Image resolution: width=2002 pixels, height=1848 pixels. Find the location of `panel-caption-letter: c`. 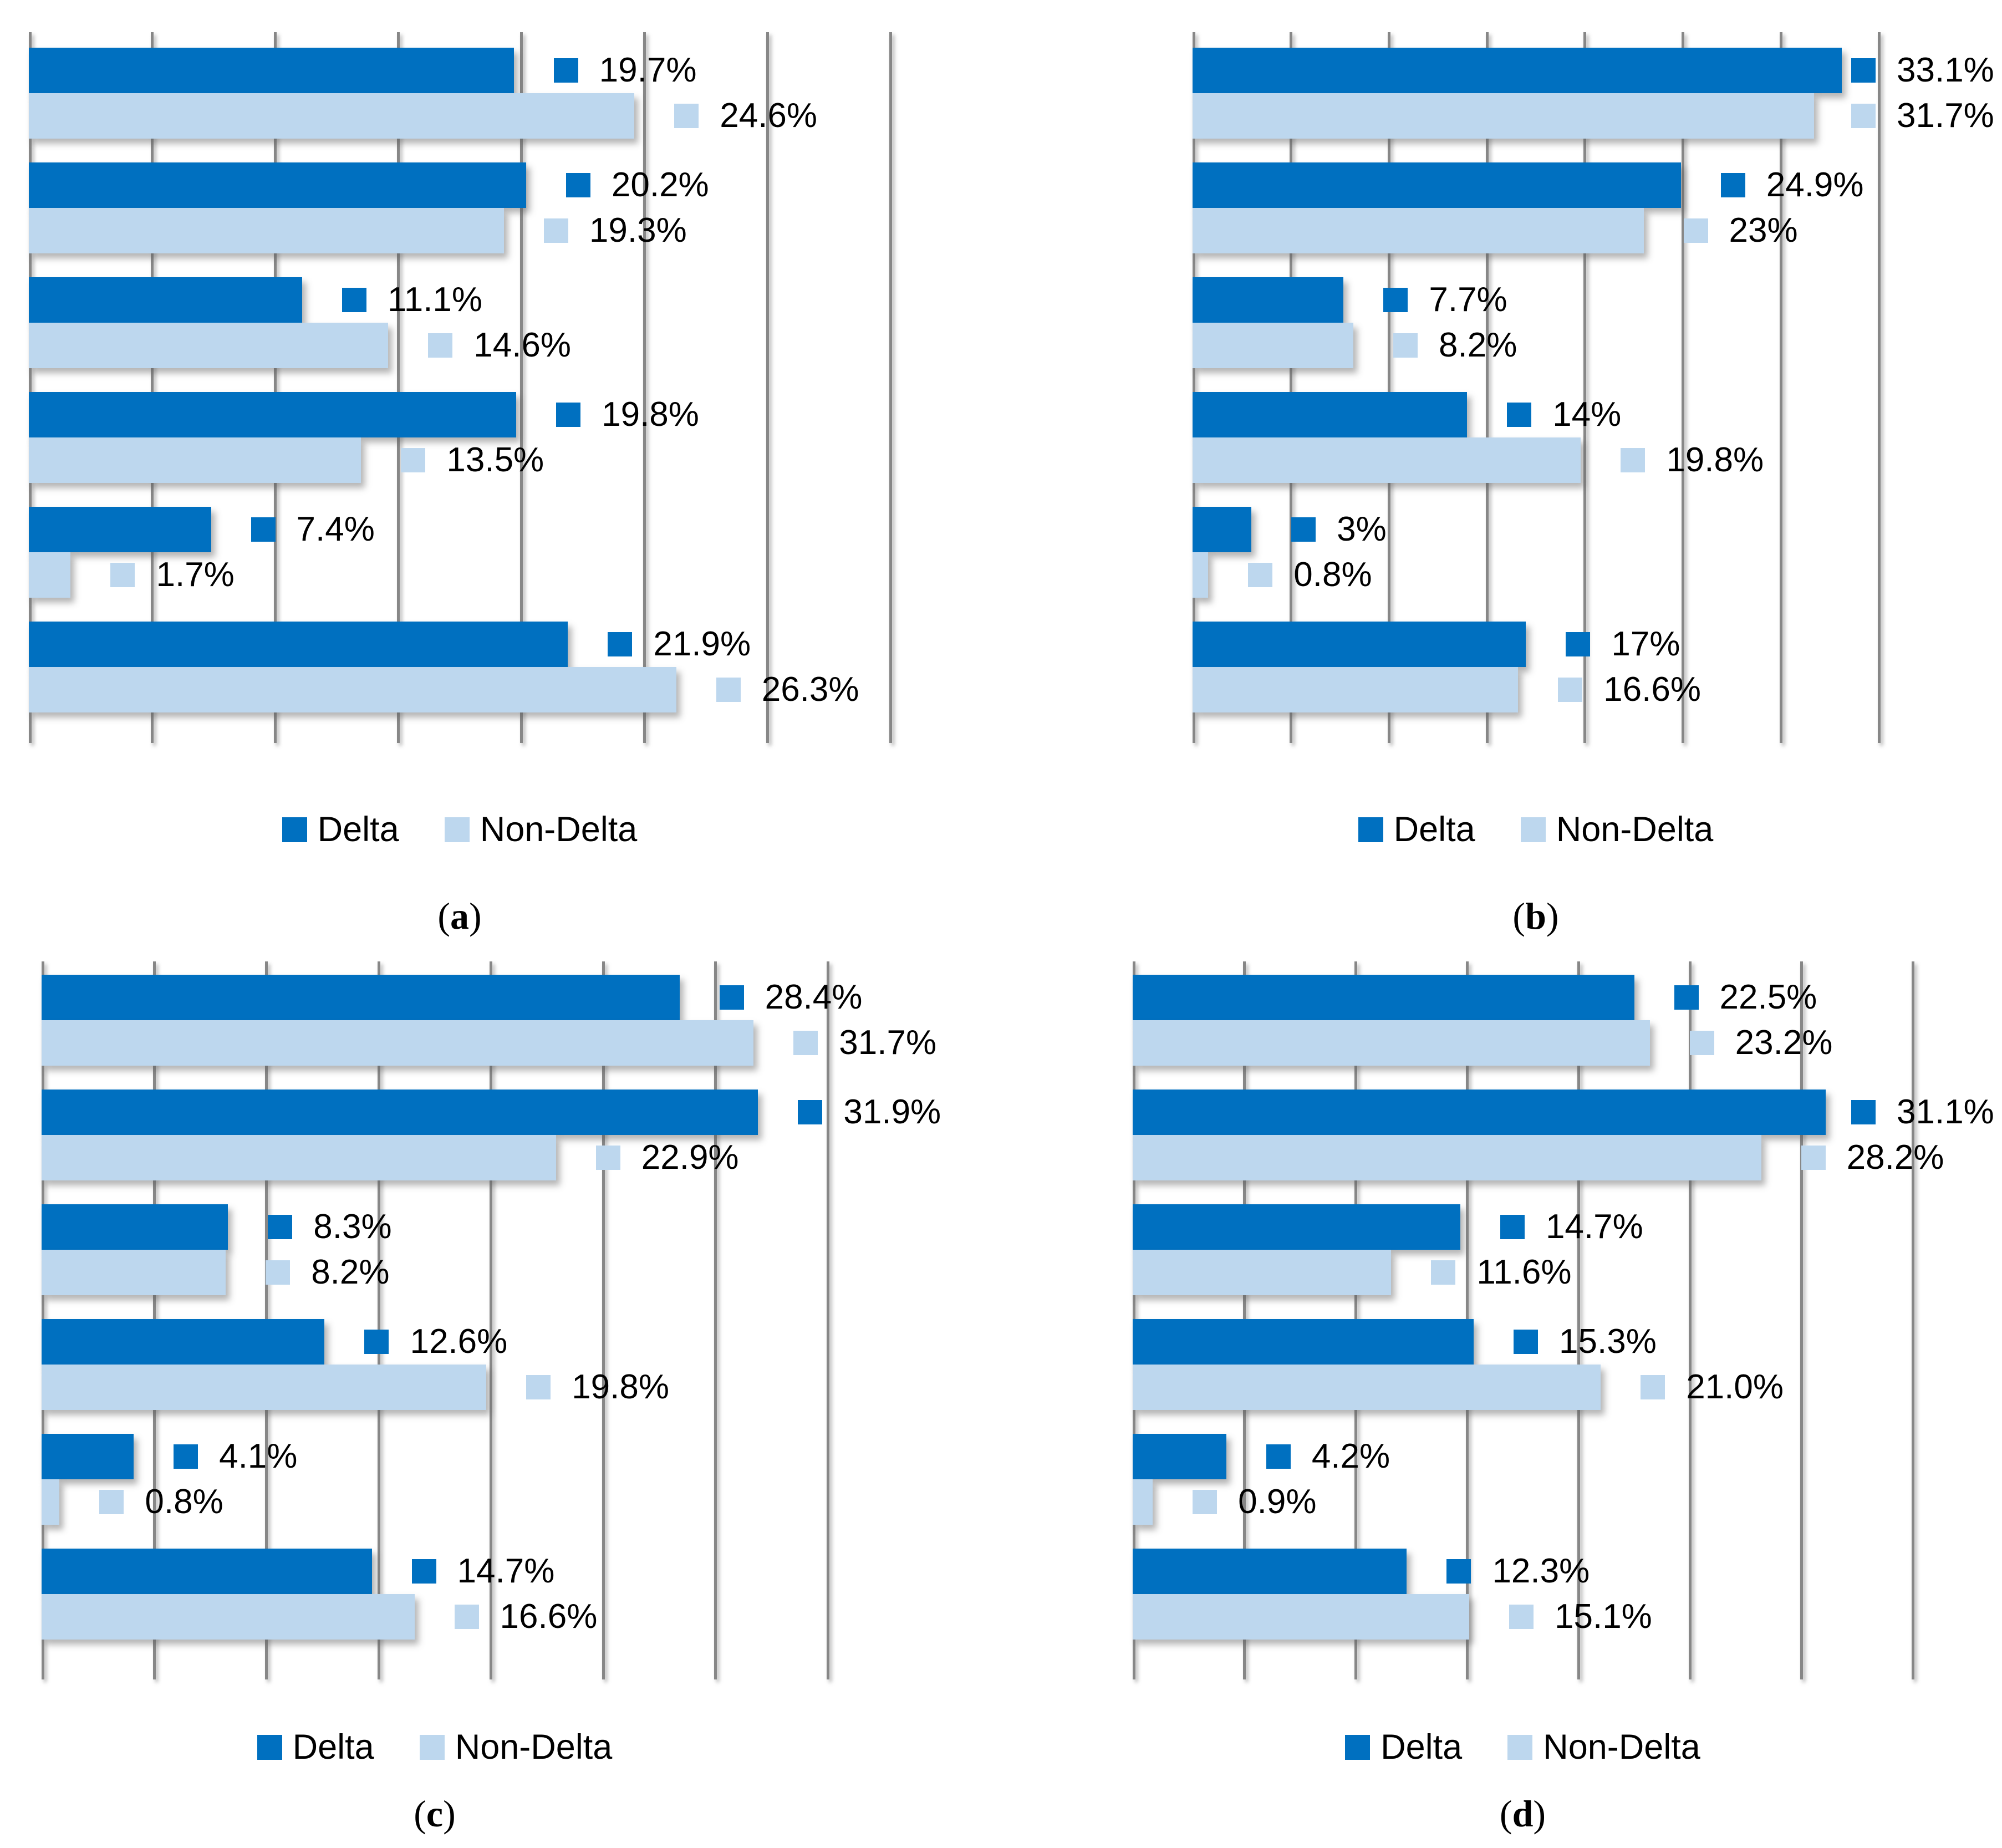

panel-caption-letter: c is located at coordinates (435, 1814).